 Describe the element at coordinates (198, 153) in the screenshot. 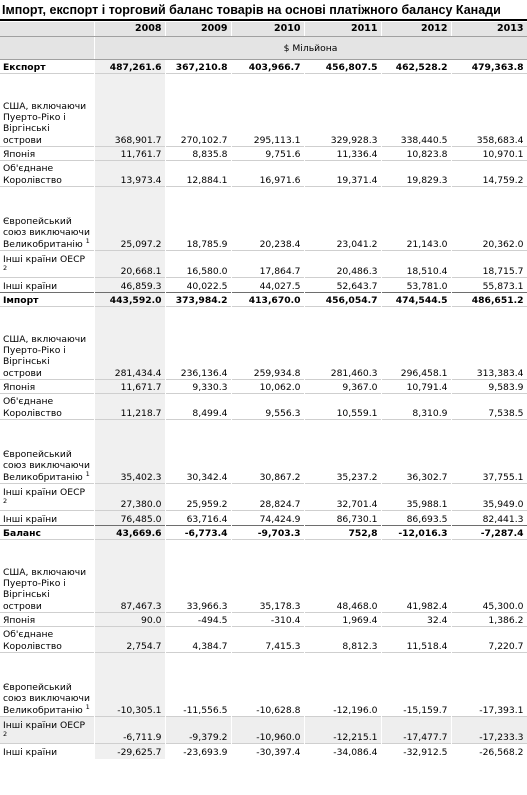

I see `row-value: 8,835.8` at that location.